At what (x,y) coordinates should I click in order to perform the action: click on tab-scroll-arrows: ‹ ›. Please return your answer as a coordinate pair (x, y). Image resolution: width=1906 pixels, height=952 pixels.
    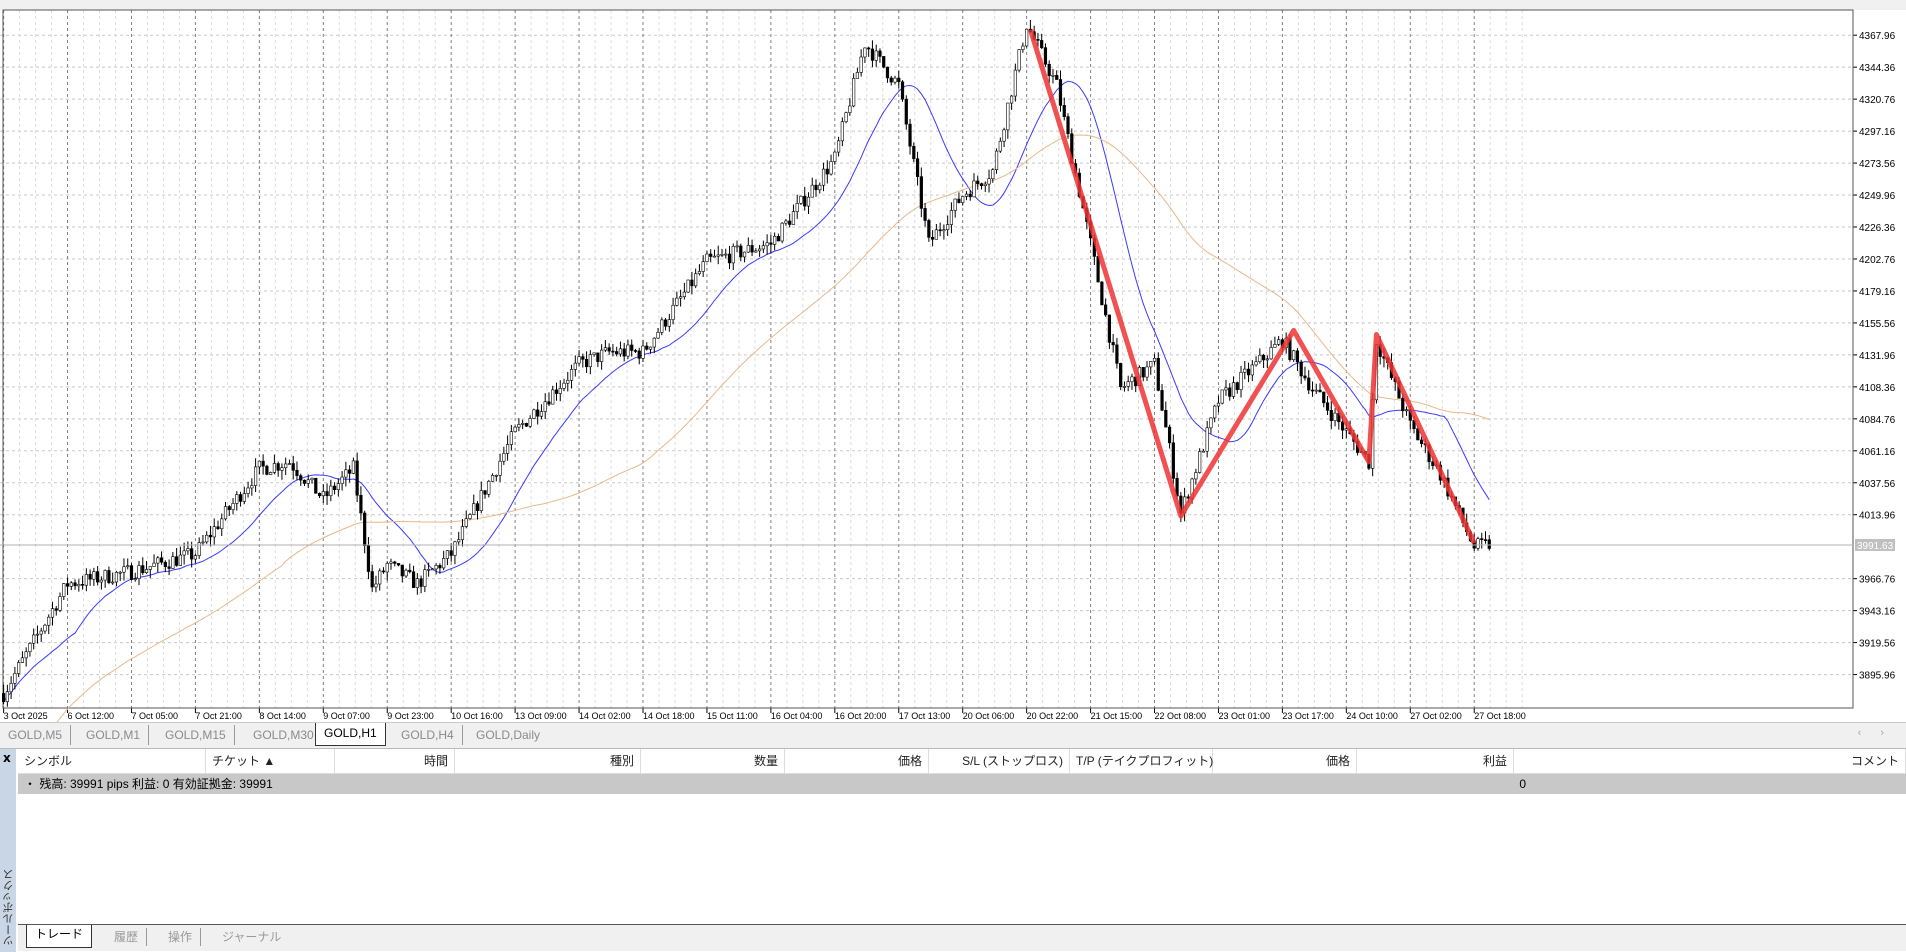
    Looking at the image, I should click on (1874, 733).